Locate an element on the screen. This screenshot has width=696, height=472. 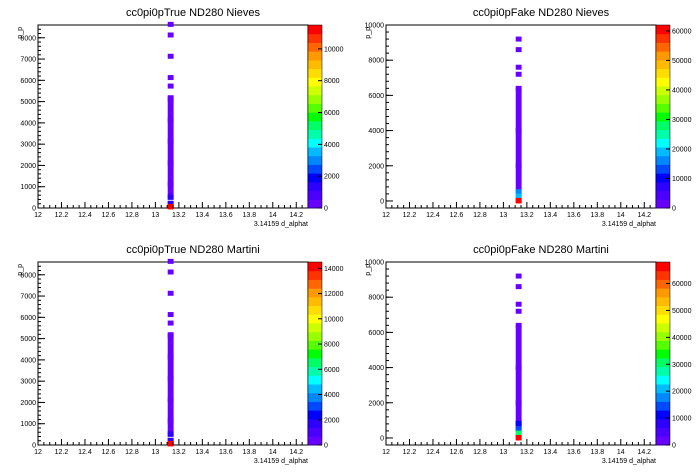
z-tick-label: 40000 is located at coordinates (682, 90).